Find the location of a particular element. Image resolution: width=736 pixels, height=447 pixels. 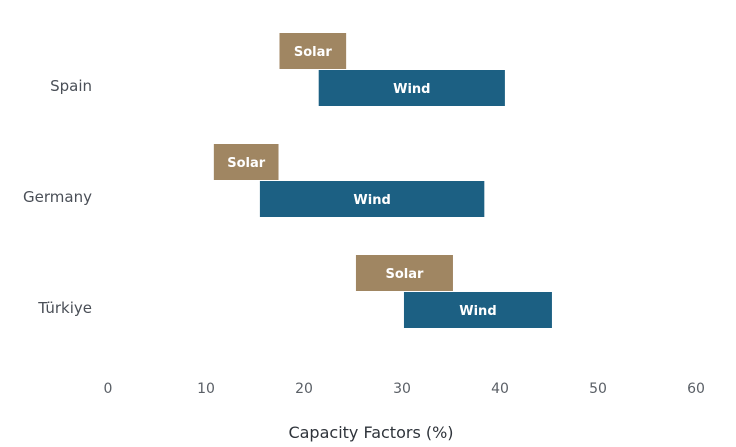

category-label-germany: Germany is located at coordinates (57, 197).